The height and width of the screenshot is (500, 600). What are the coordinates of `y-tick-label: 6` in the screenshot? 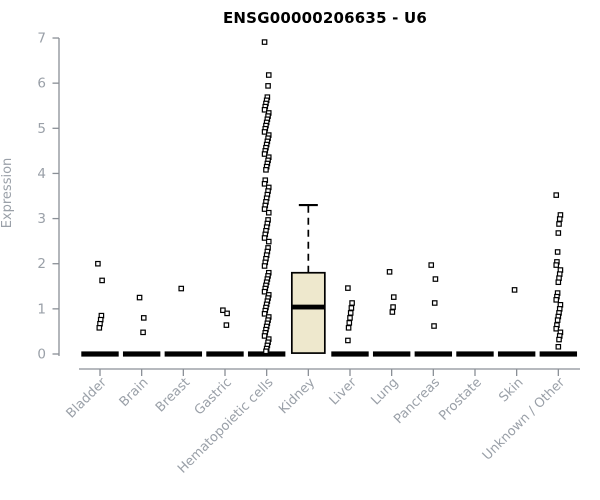 It's located at (41, 84).